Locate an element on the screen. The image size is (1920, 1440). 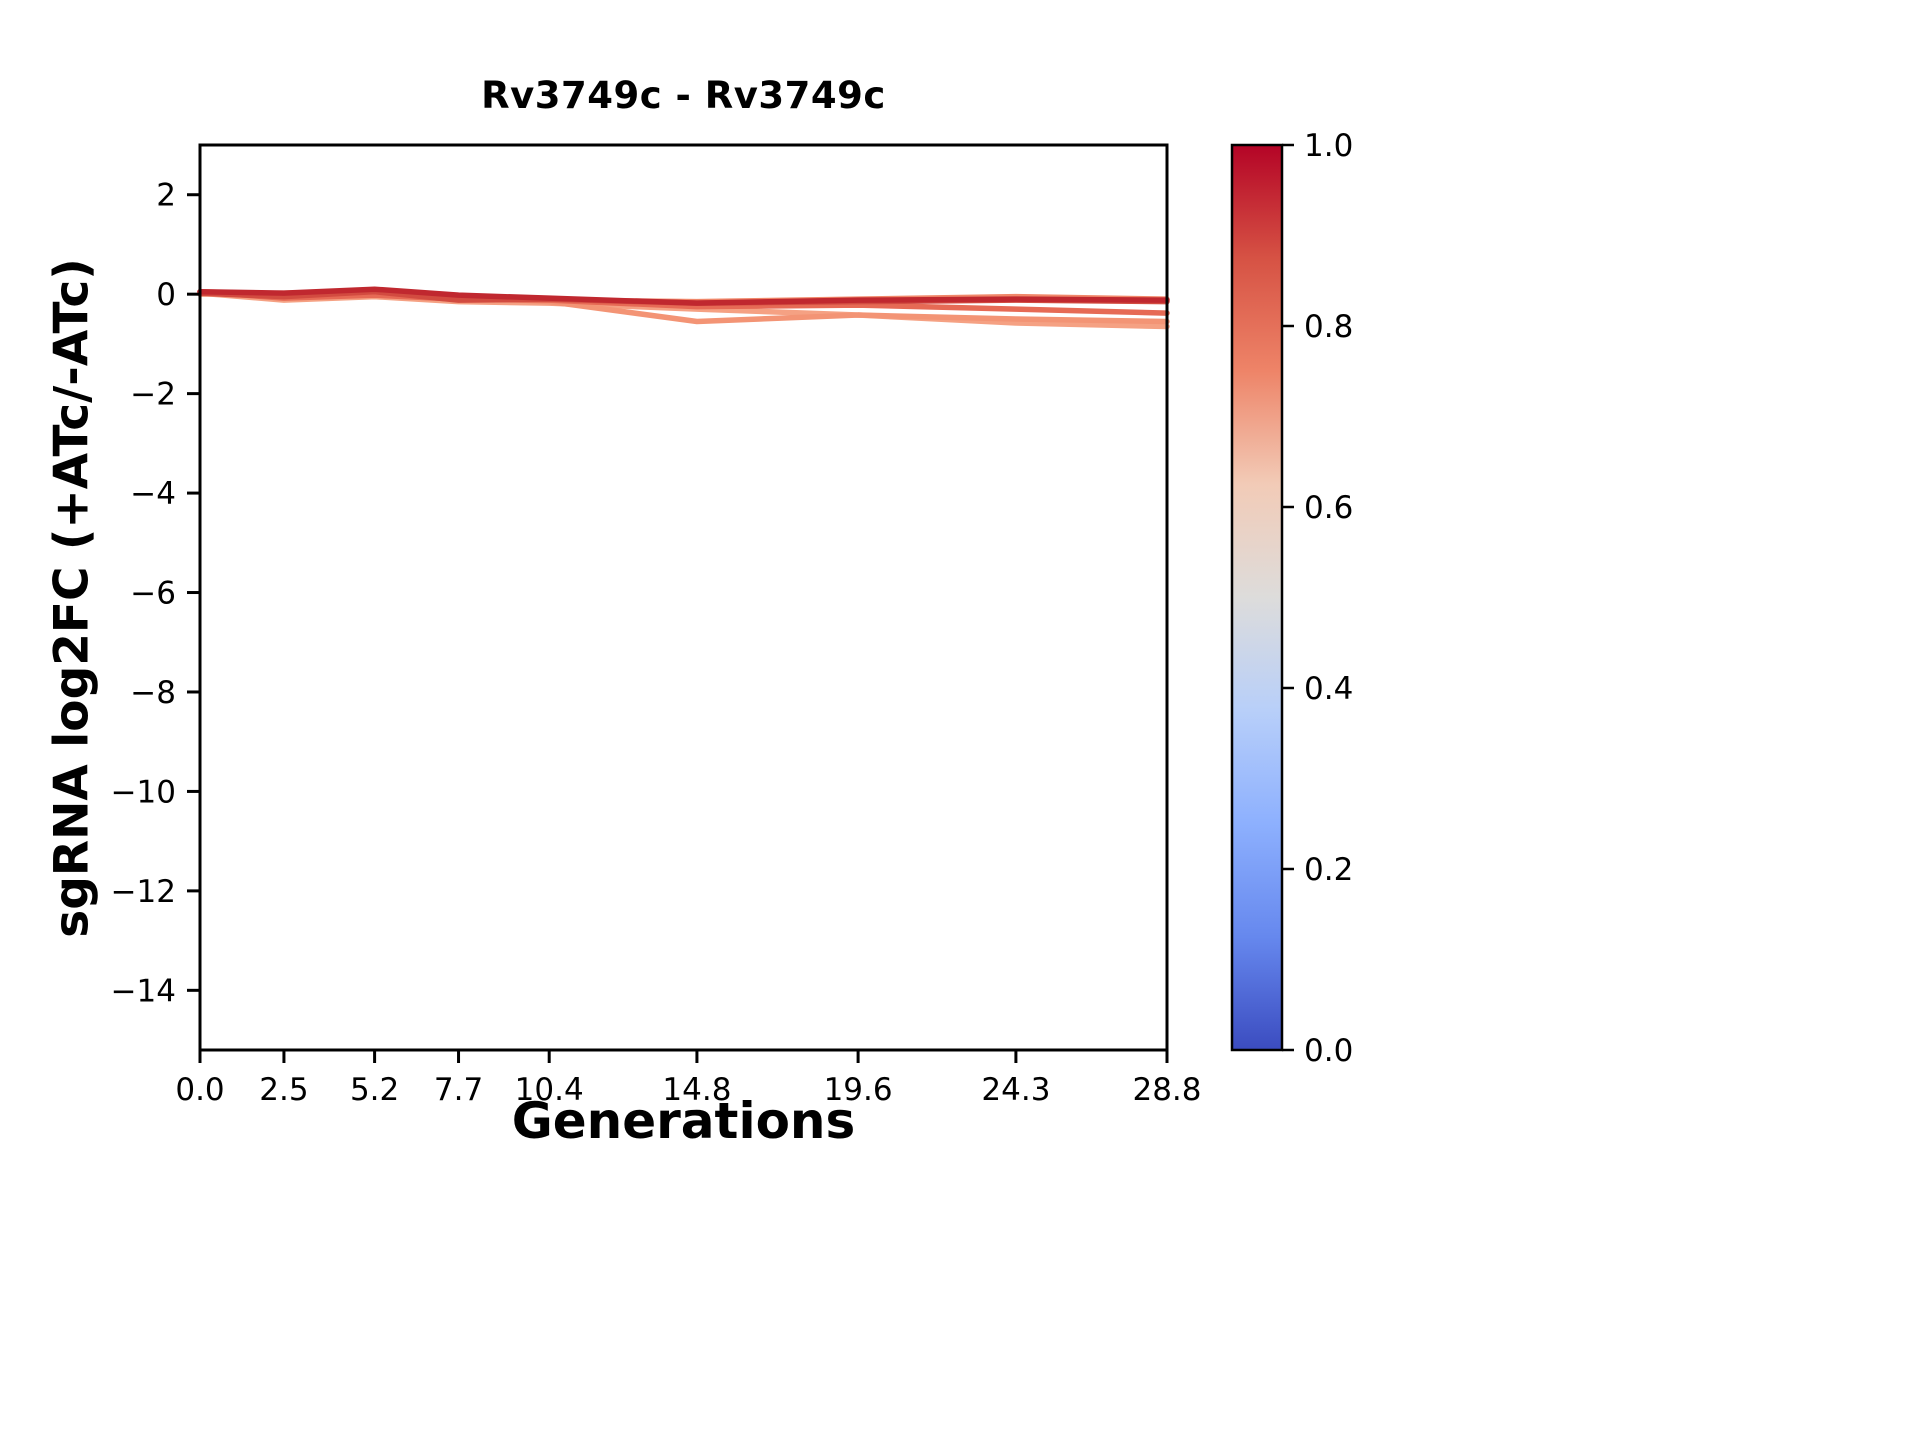
colorbar-tick-label: 0.8 is located at coordinates (1328, 327).